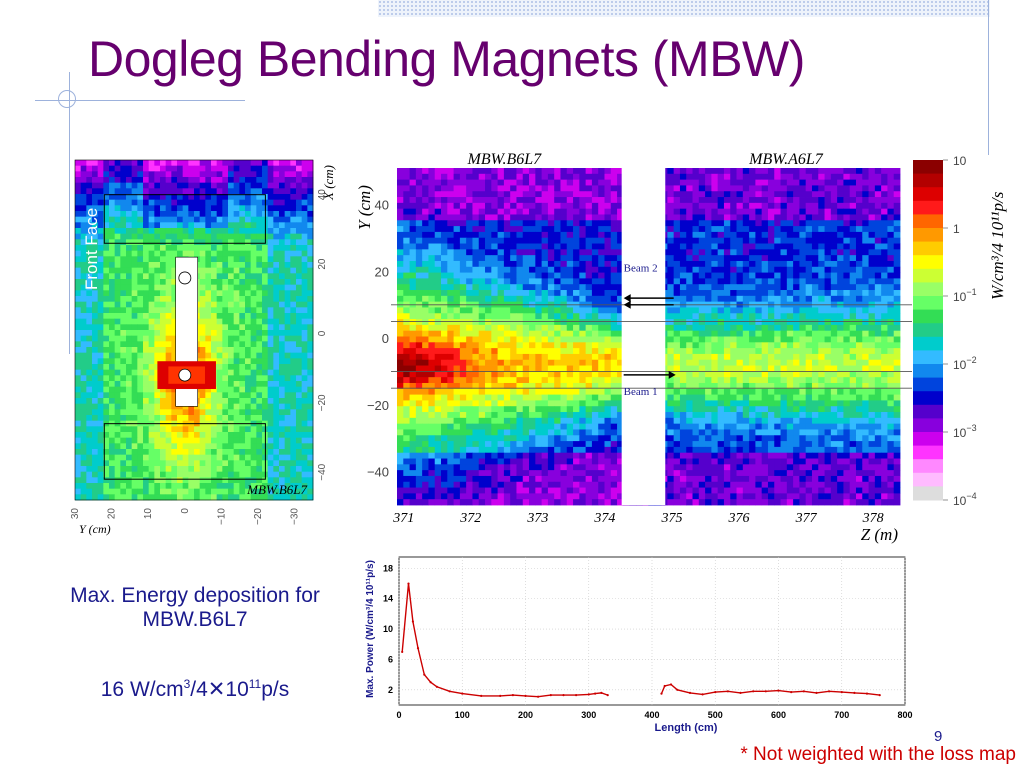  Describe the element at coordinates (185, 375) in the screenshot. I see `beam-aperture-lower` at that location.